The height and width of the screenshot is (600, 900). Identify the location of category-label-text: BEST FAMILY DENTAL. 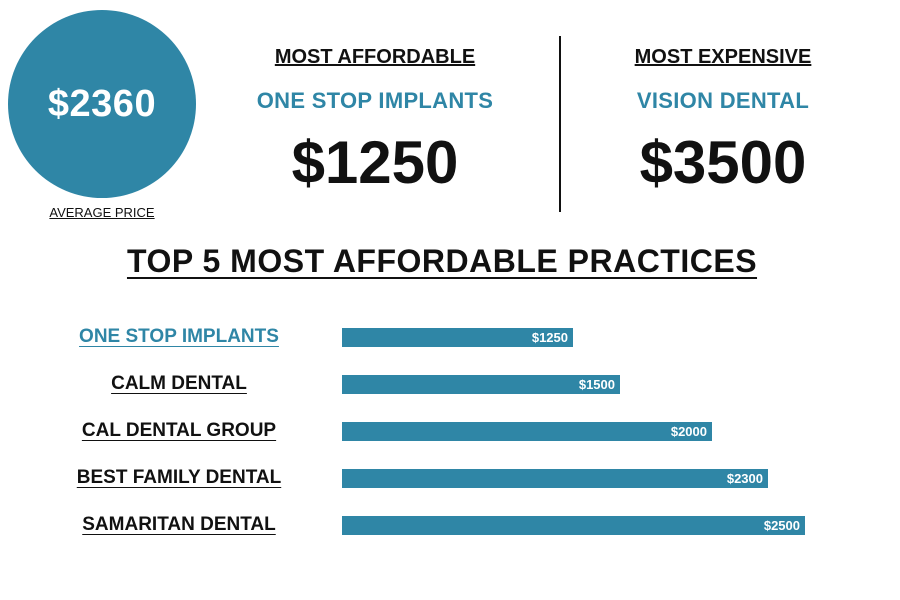
(179, 477).